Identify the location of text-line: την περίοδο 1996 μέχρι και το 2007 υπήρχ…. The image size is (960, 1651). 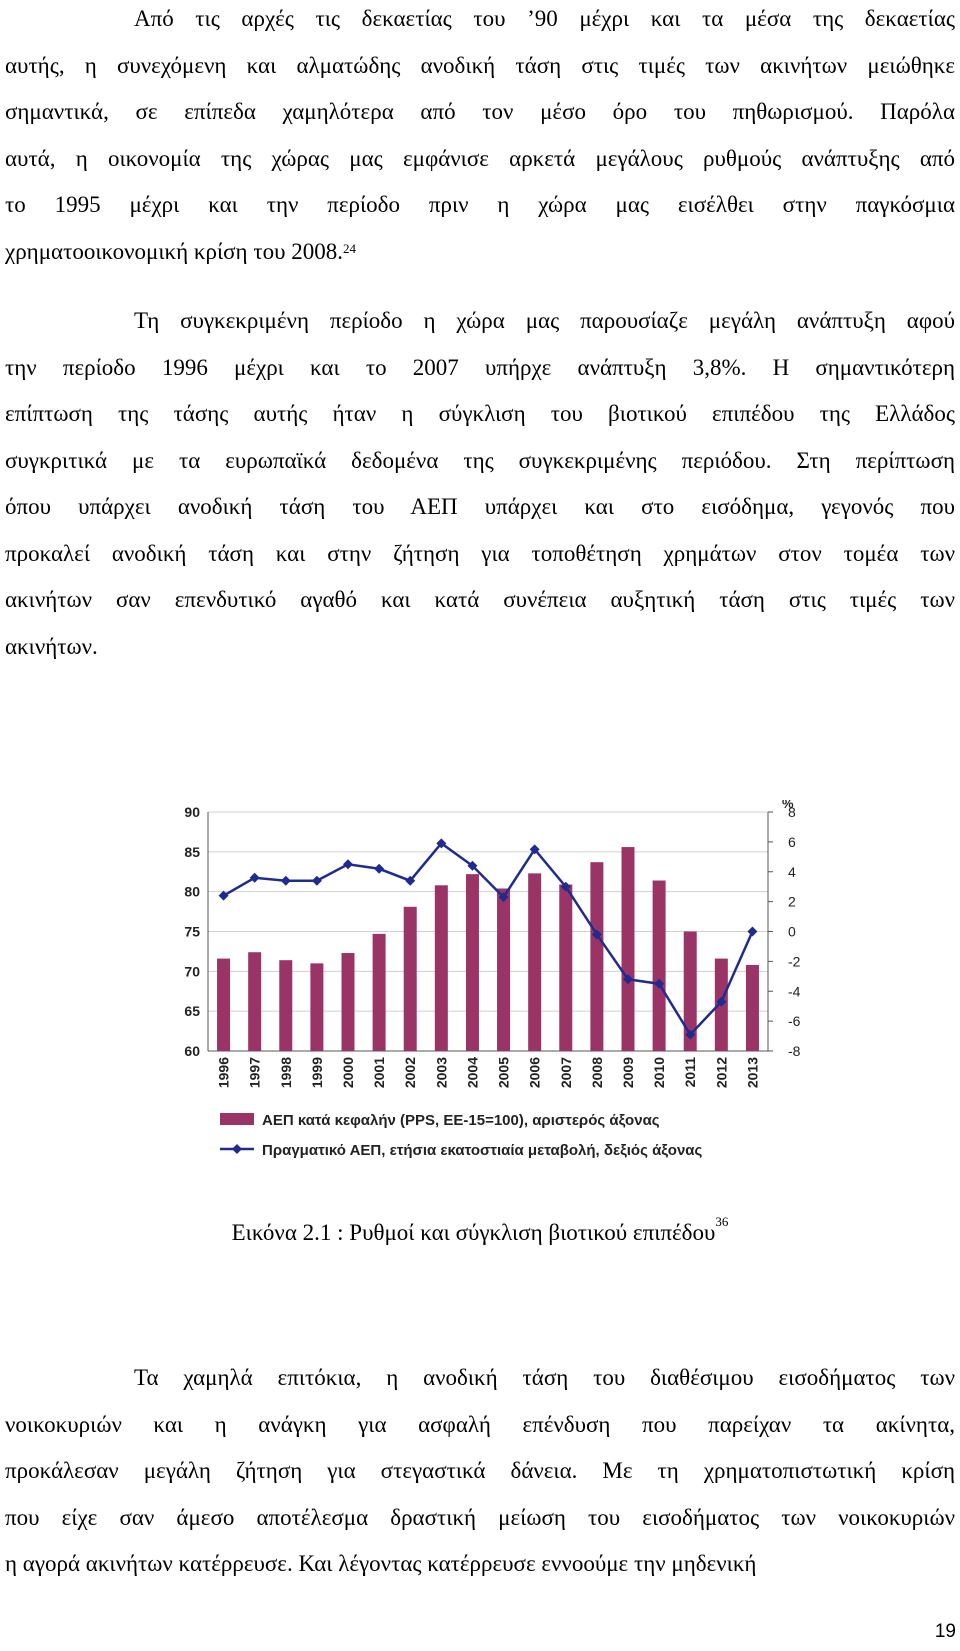
(480, 367).